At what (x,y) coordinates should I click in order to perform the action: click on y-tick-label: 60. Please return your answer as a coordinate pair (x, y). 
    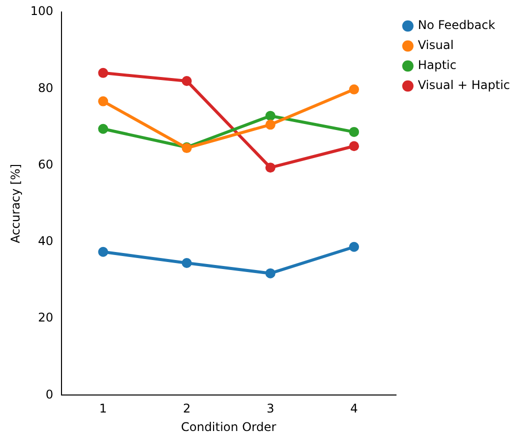
    Looking at the image, I should click on (46, 164).